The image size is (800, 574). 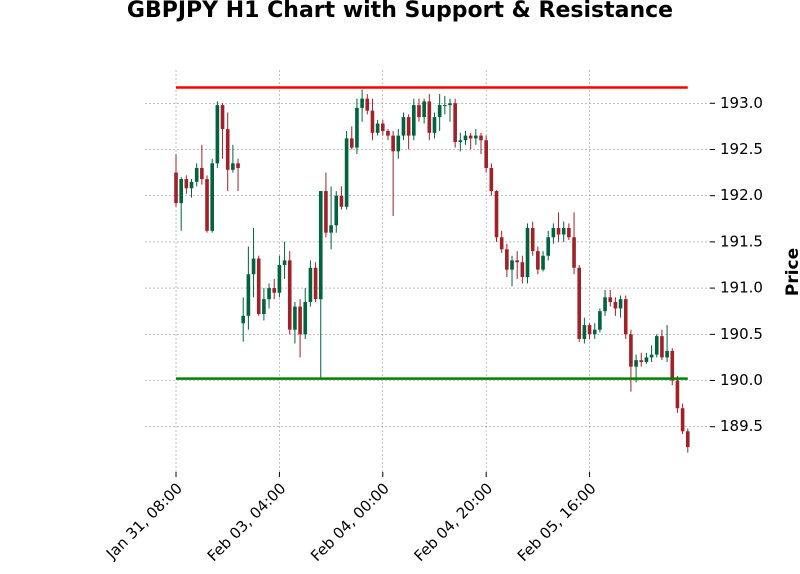 What do you see at coordinates (741, 288) in the screenshot?
I see `y-tick-label: 191.0` at bounding box center [741, 288].